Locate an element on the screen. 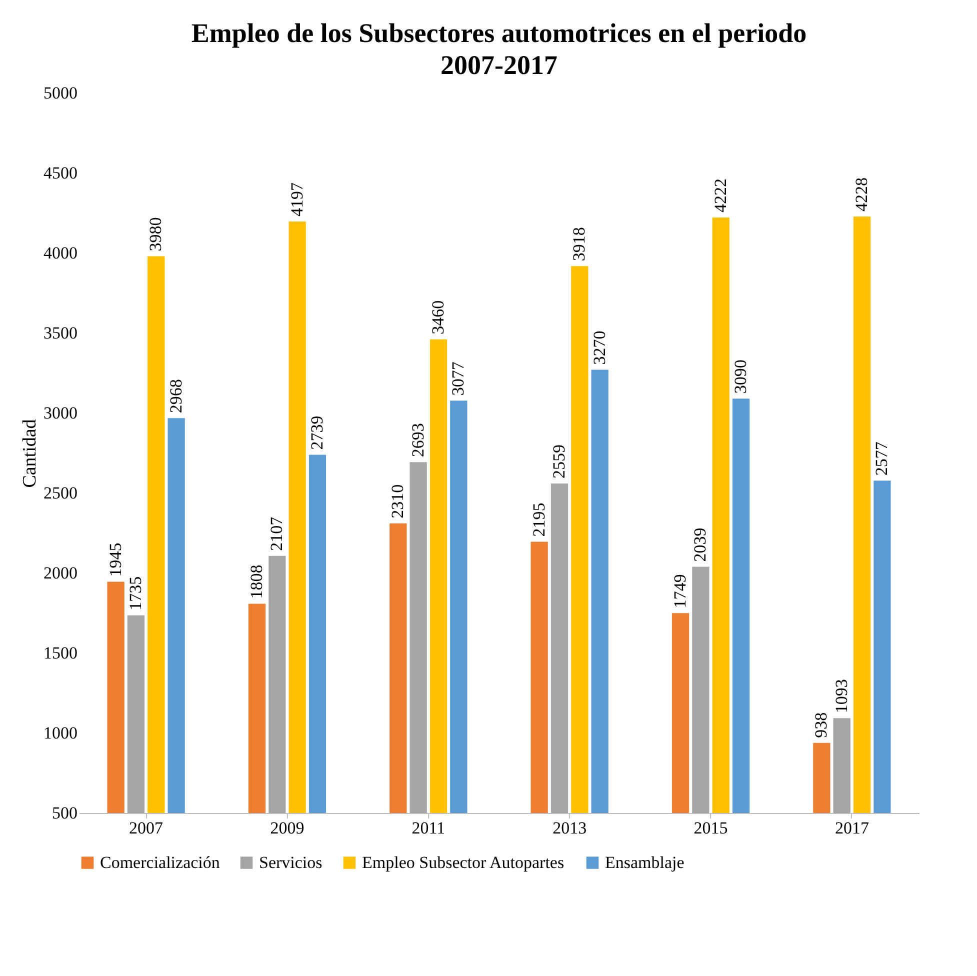 This screenshot has width=977, height=976. x-tick-label: 2015 is located at coordinates (711, 828).